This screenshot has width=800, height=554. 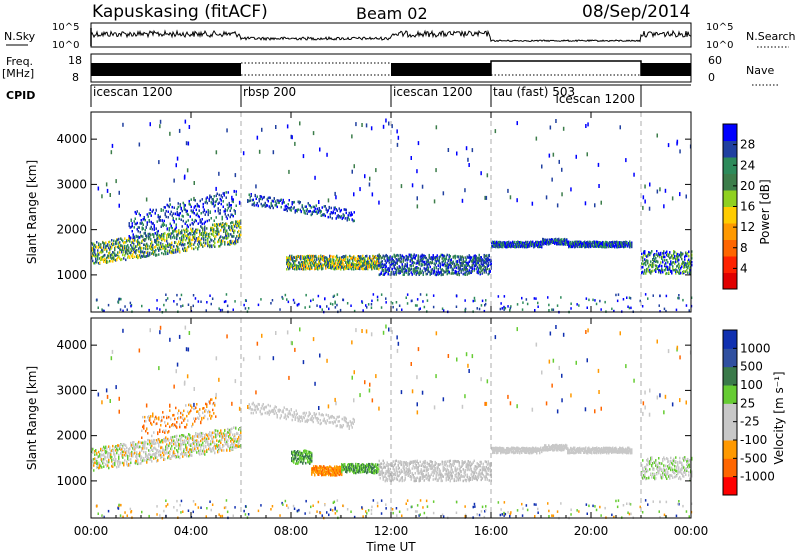 I want to click on station-title: Kapuskasing (fitACF), so click(x=180, y=12).